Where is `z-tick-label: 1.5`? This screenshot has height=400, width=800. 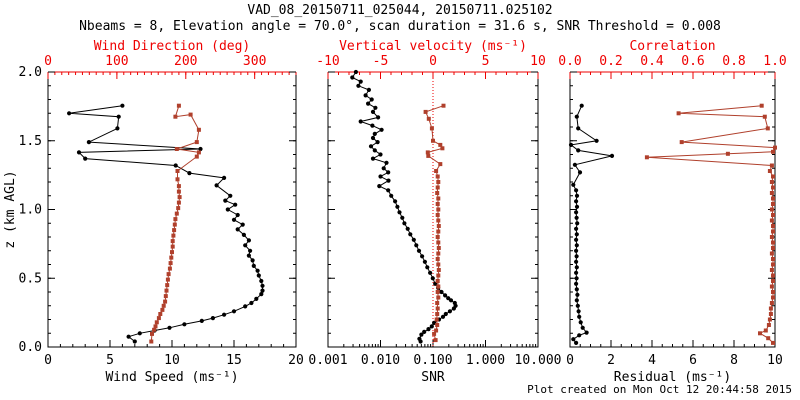
z-tick-label: 1.5 is located at coordinates (30, 141).